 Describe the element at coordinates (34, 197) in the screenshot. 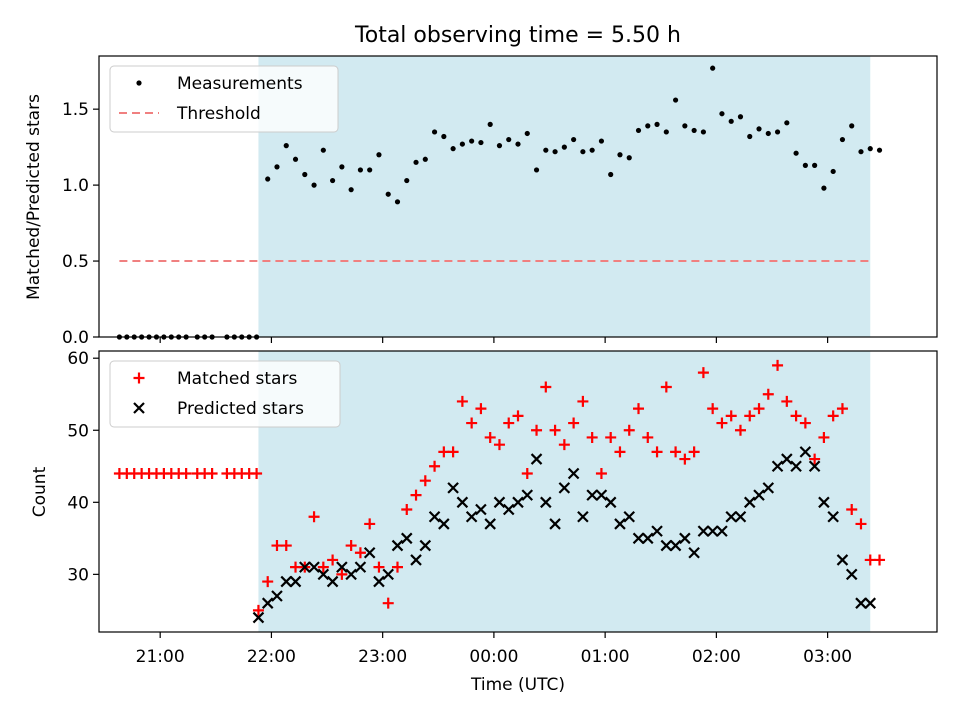

I see `top-y-axis-label: Matched/Predicted stars` at that location.